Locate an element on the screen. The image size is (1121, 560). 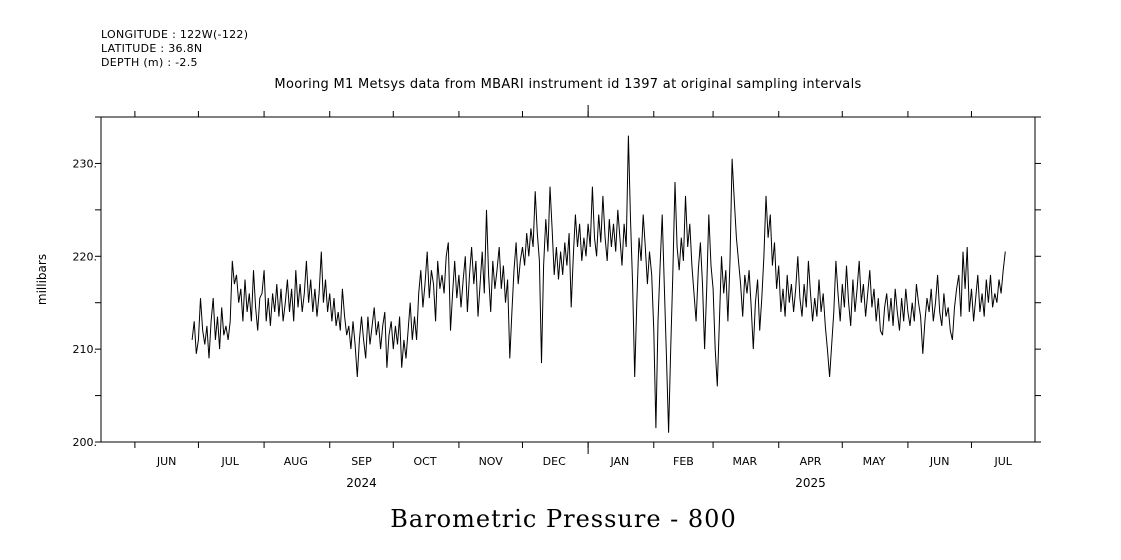
y-tick-label: 220. is located at coordinates (85, 256).